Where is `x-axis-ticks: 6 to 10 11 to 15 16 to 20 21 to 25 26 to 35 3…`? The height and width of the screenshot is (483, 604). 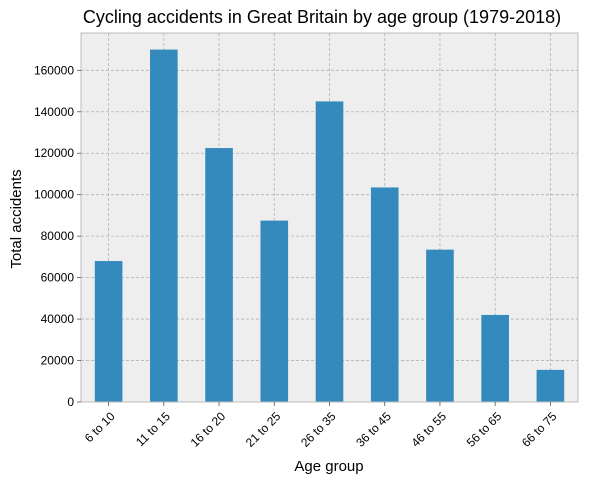 x-axis-ticks: 6 to 10 11 to 15 16 to 20 21 to 25 26 to 35 3… is located at coordinates (321, 426).